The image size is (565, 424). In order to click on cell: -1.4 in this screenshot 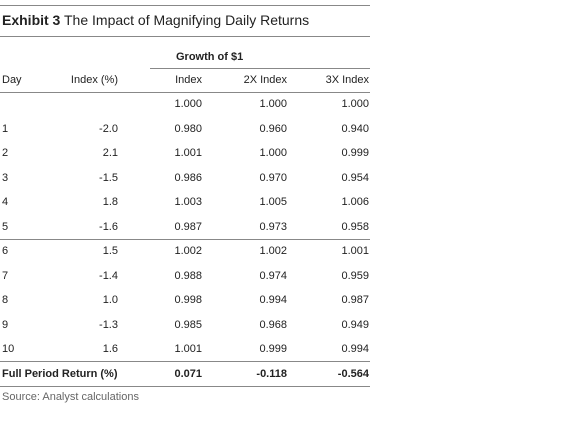, I will do `click(108, 275)`.